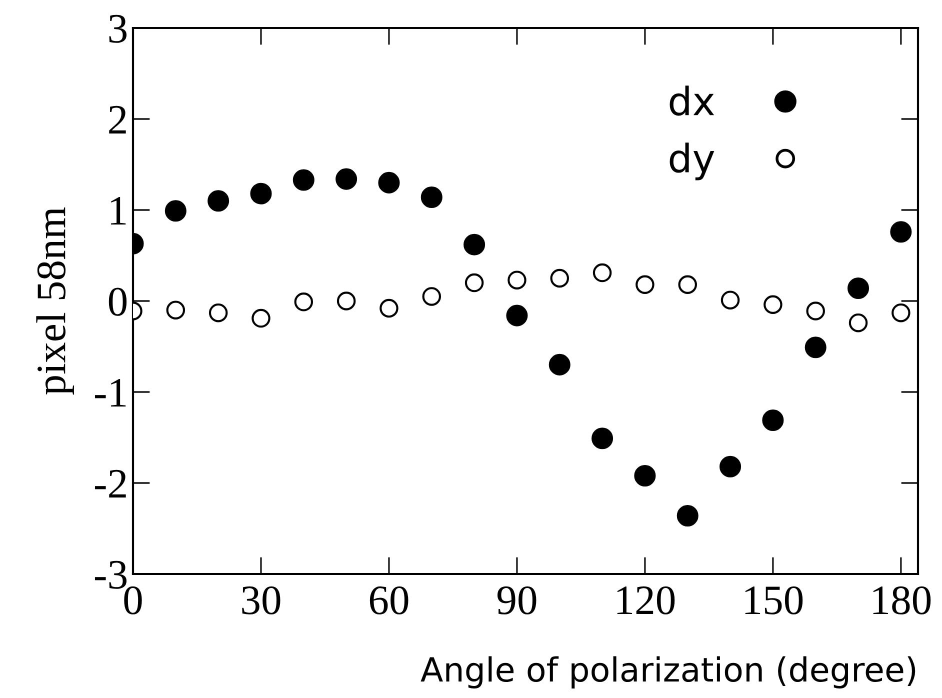 This screenshot has width=942, height=698. What do you see at coordinates (110, 574) in the screenshot?
I see `y-tick-label: -3` at bounding box center [110, 574].